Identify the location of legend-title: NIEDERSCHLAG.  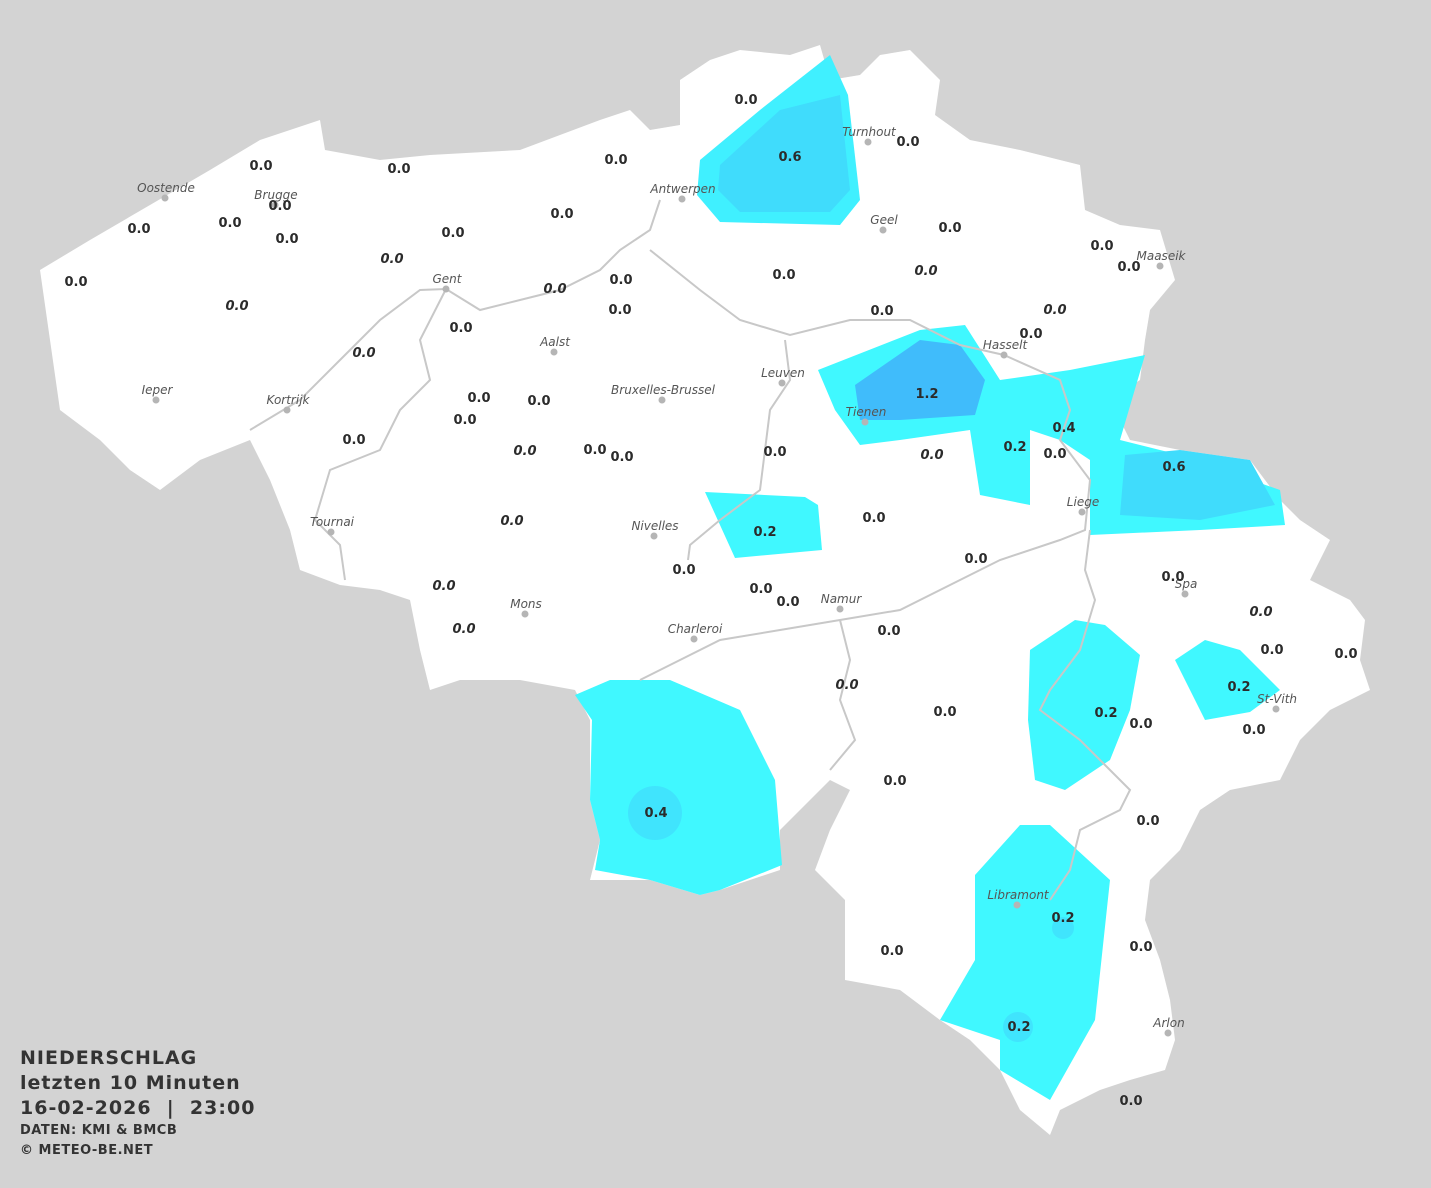
(109, 1058).